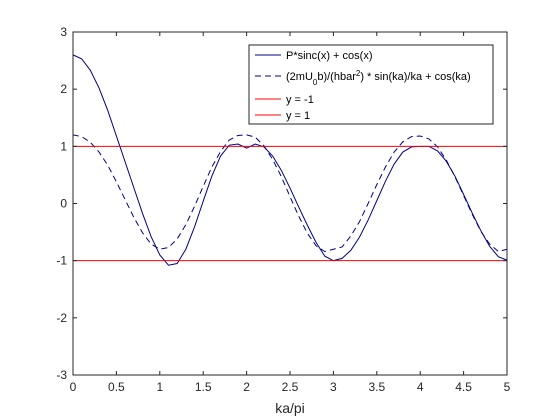  I want to click on y-tick-label: 3, so click(63, 32).